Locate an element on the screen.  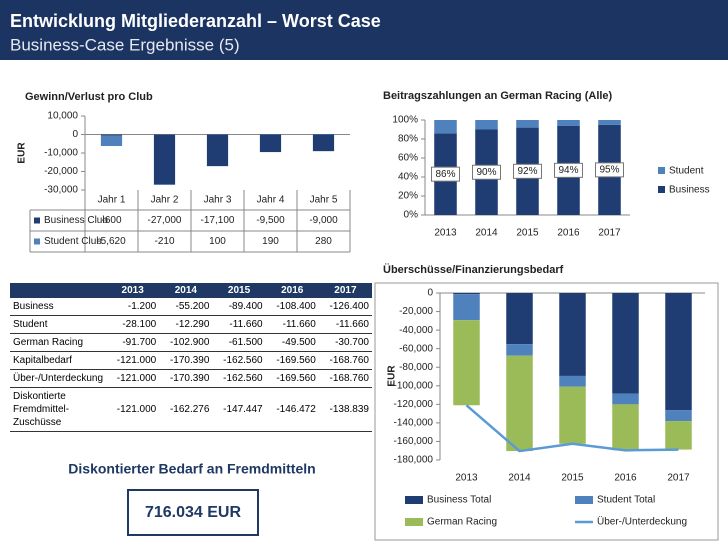
chart-title: Gewinn/Verlust pro Club is located at coordinates (89, 97).